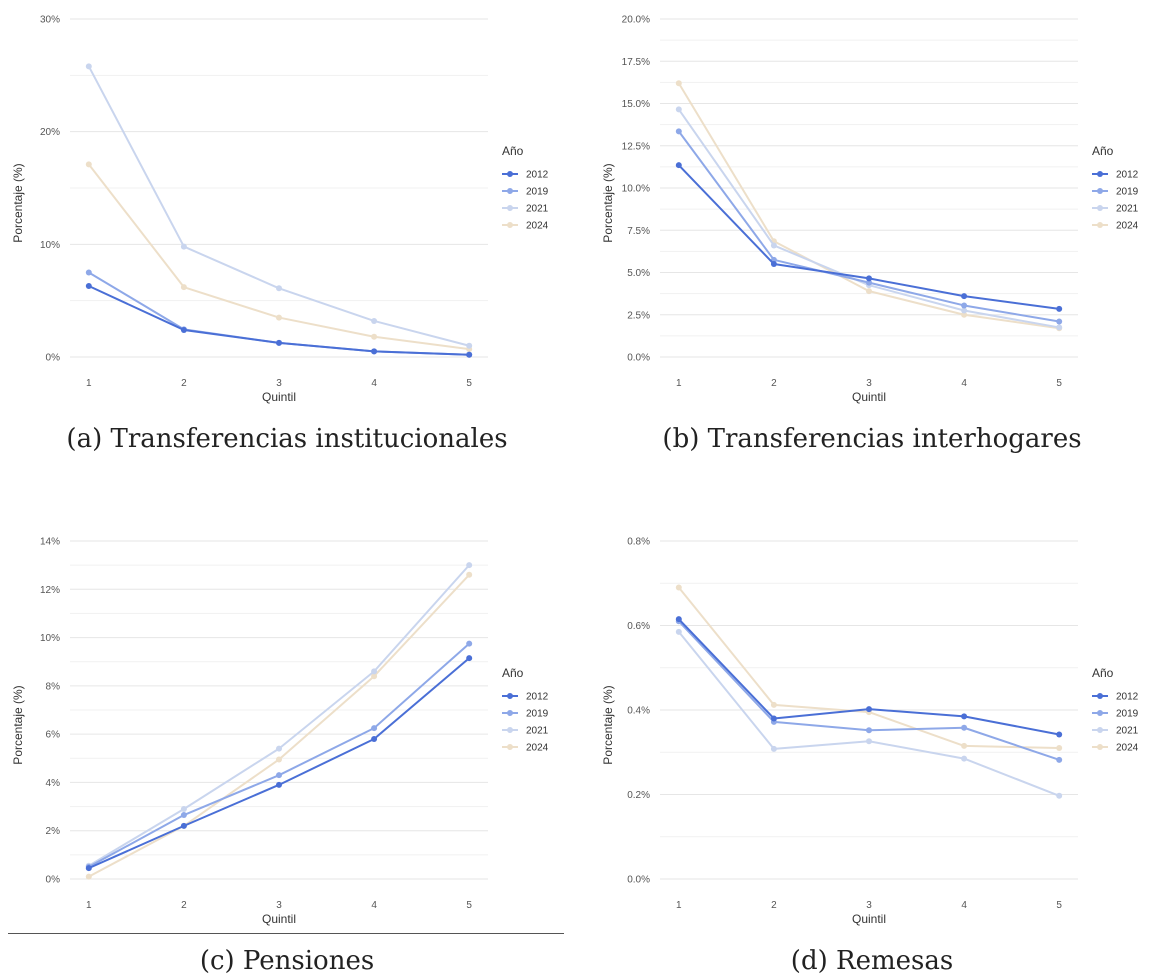 Image resolution: width=1157 pixels, height=980 pixels. What do you see at coordinates (53, 686) in the screenshot?
I see `y-tick-label: 8%` at bounding box center [53, 686].